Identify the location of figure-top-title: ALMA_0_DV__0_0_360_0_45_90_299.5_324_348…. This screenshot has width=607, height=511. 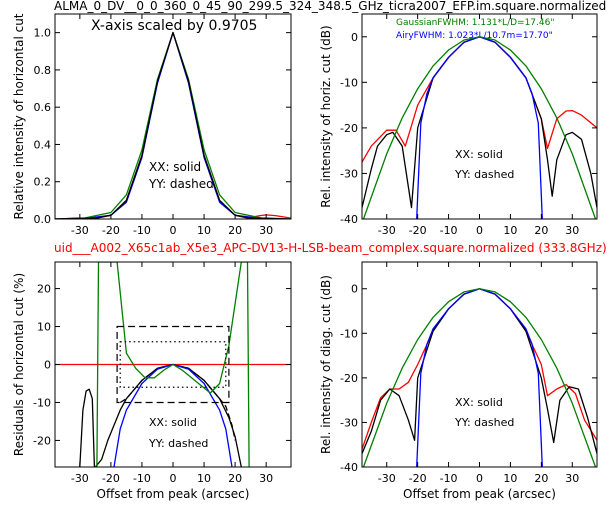
(330, 6).